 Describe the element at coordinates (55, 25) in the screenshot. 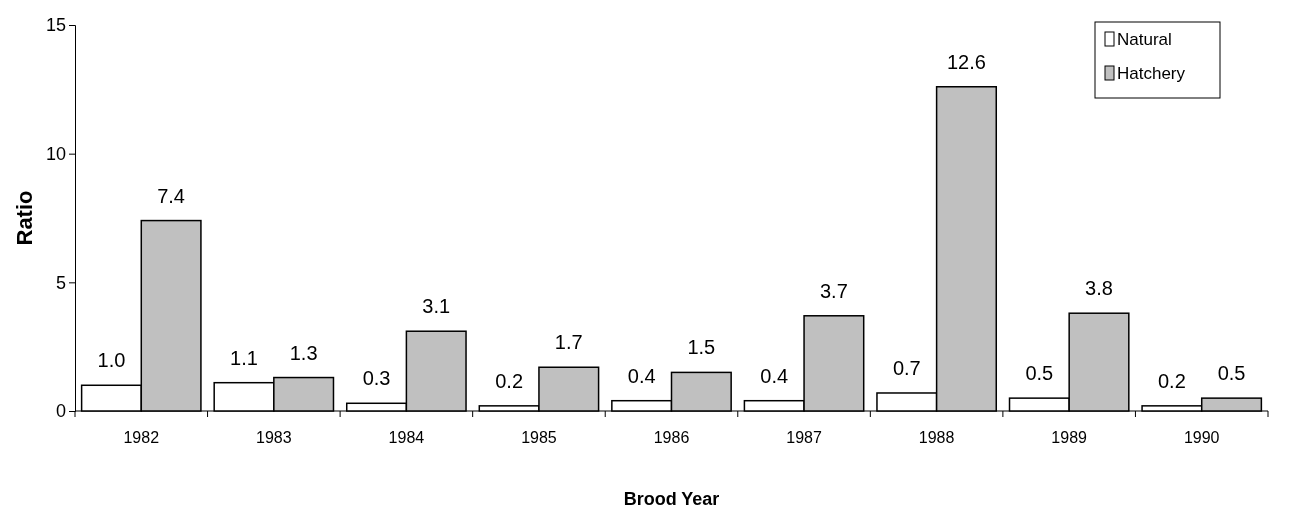

I see `y-tick-label: 15` at that location.